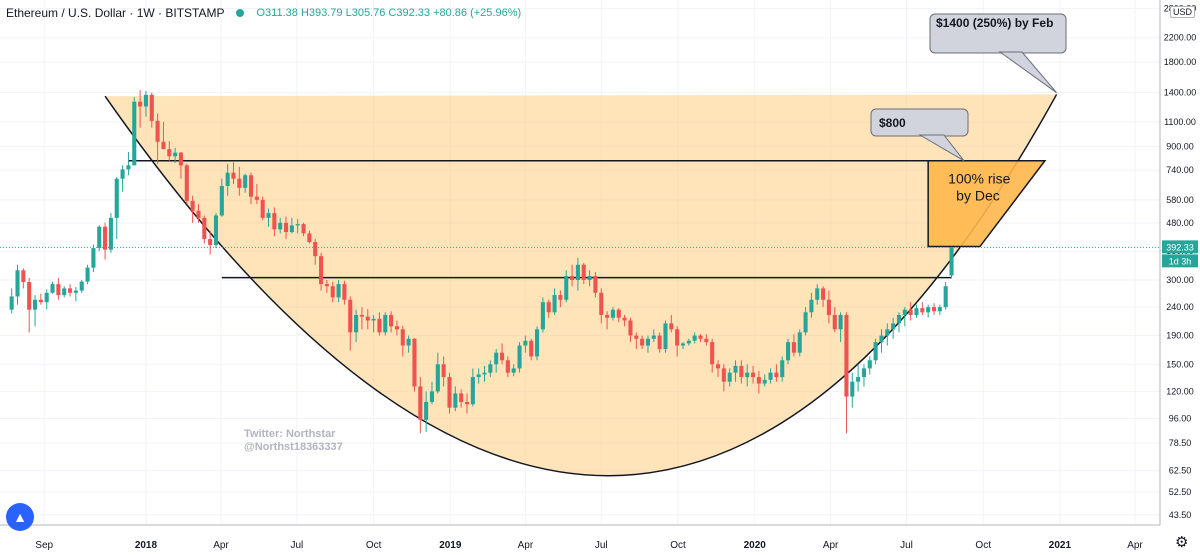 The width and height of the screenshot is (1200, 555). Describe the element at coordinates (1180, 307) in the screenshot. I see `price-tick-label: 240.00` at that location.